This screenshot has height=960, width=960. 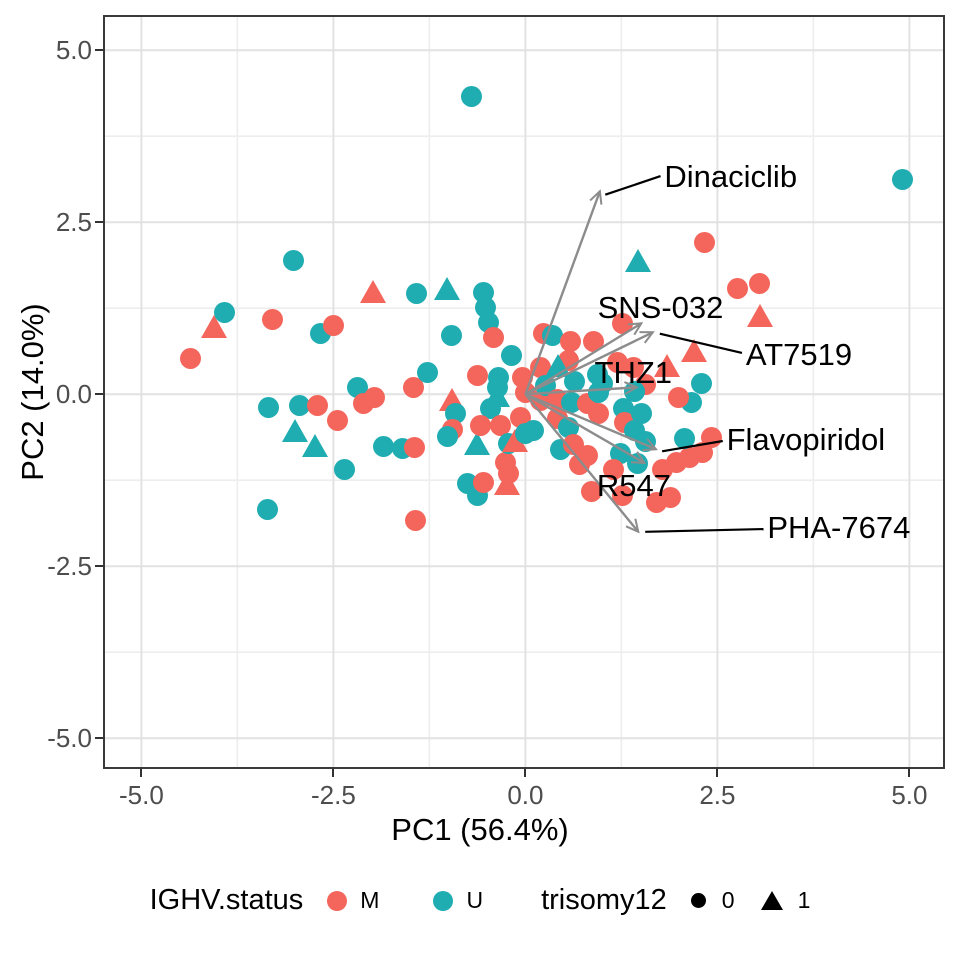 What do you see at coordinates (32, 392) in the screenshot?
I see `y-axis-title: PC2 (14.0%)` at bounding box center [32, 392].